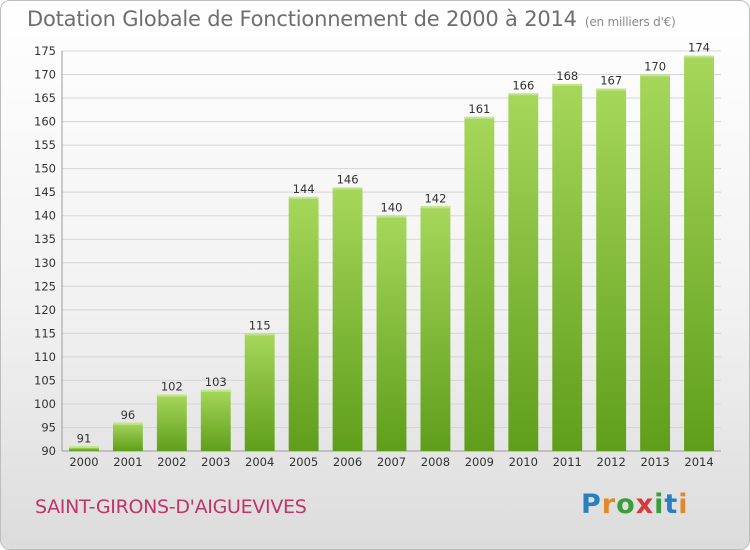 The height and width of the screenshot is (550, 750). What do you see at coordinates (567, 76) in the screenshot?
I see `data-label: 168` at bounding box center [567, 76].